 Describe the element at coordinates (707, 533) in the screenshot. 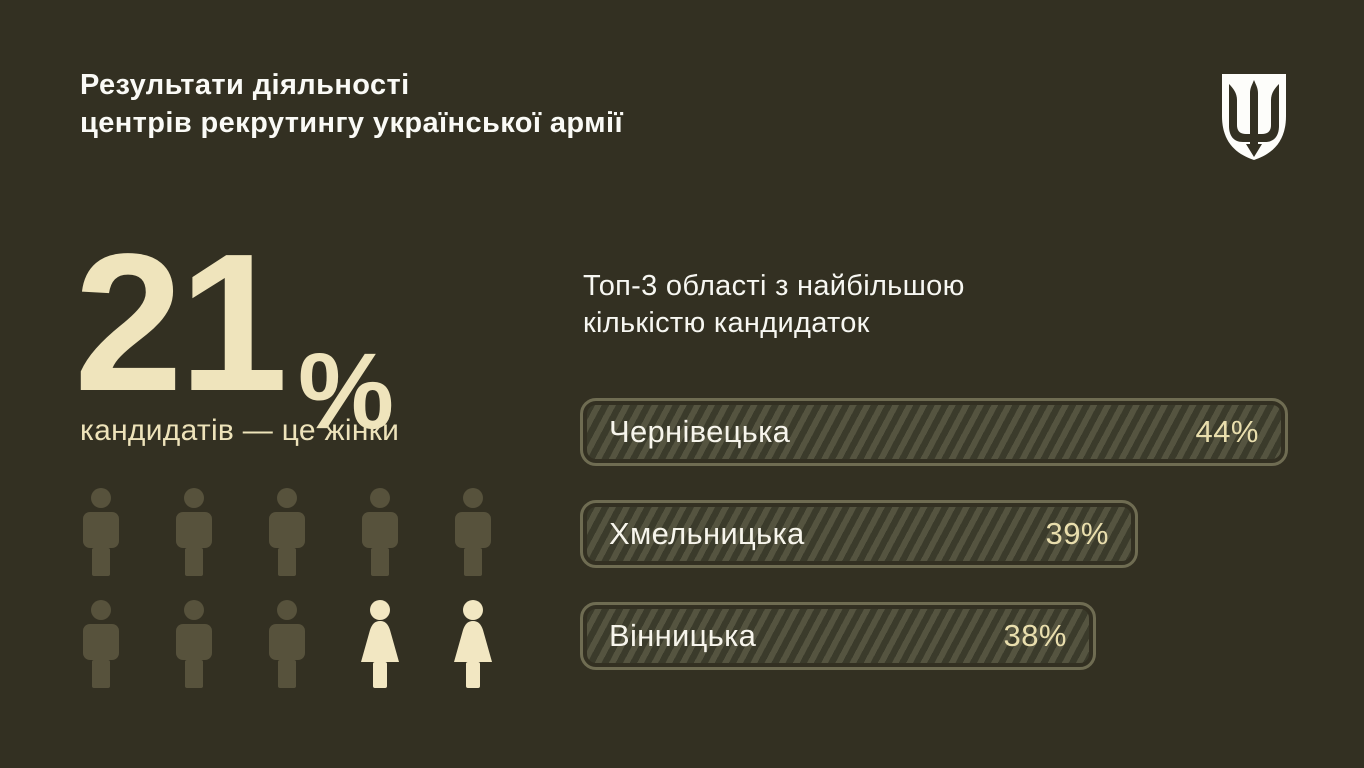

I see `bar-label: Хмельницька` at that location.